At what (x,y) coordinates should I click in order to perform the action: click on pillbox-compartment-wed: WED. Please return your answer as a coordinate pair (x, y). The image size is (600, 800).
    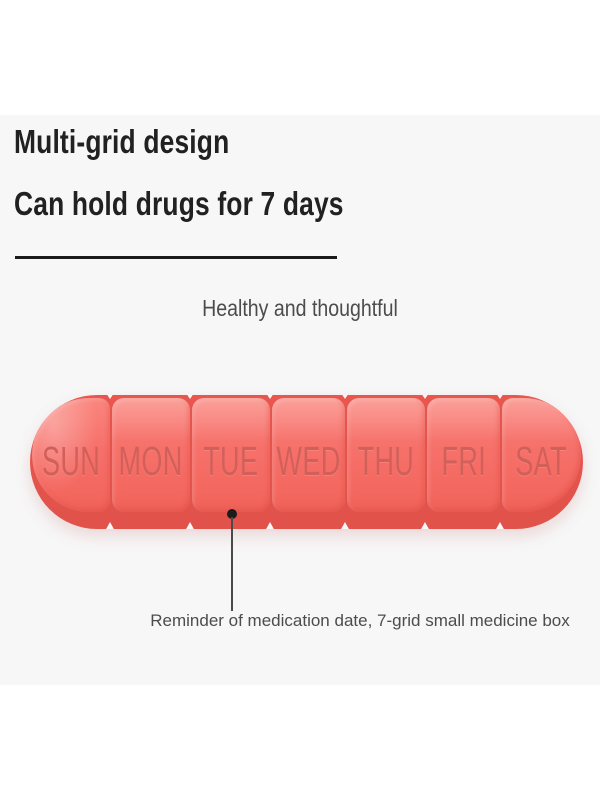
    Looking at the image, I should click on (308, 455).